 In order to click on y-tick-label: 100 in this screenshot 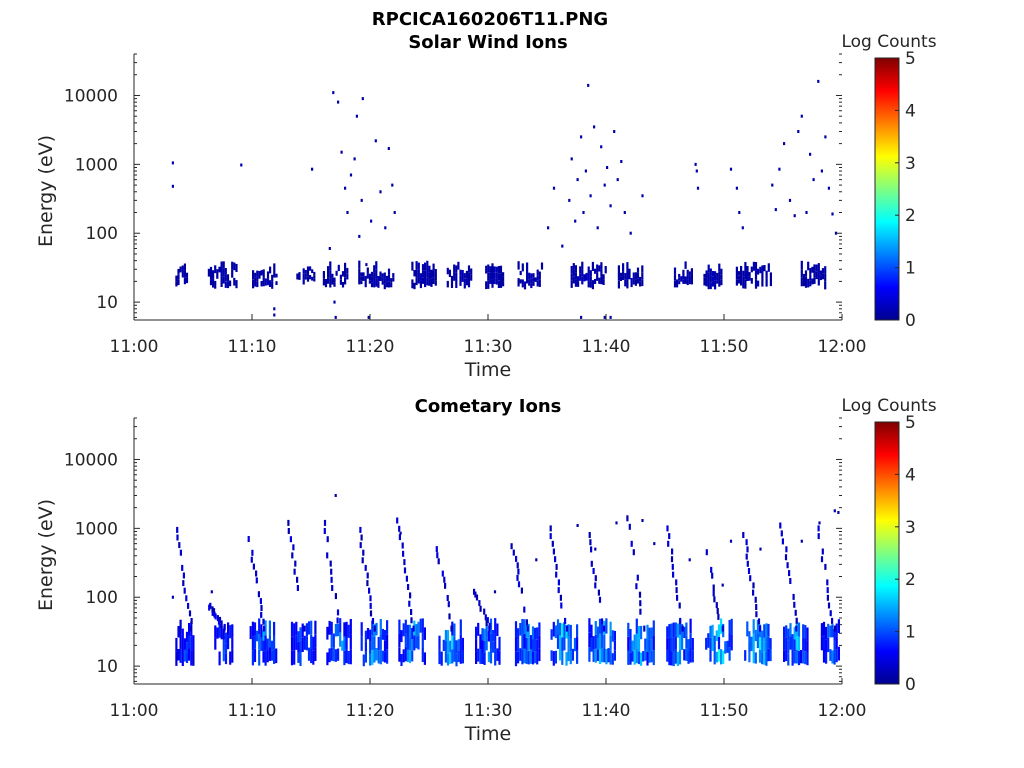, I will do `click(102, 234)`.